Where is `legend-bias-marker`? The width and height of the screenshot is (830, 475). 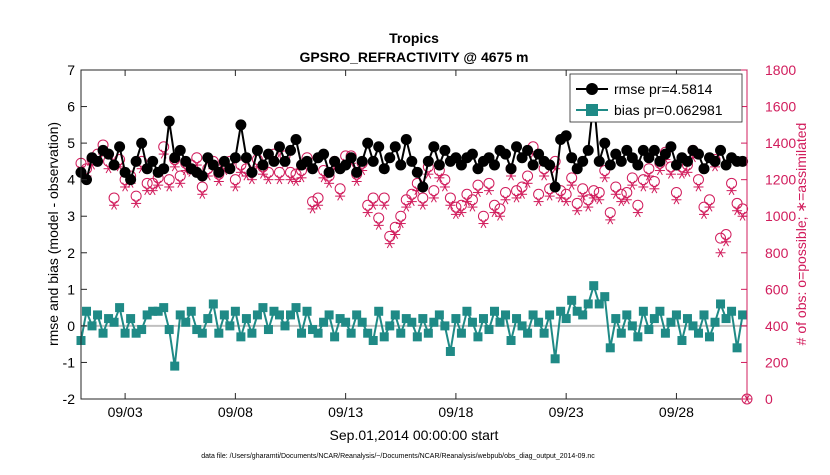 legend-bias-marker is located at coordinates (592, 110).